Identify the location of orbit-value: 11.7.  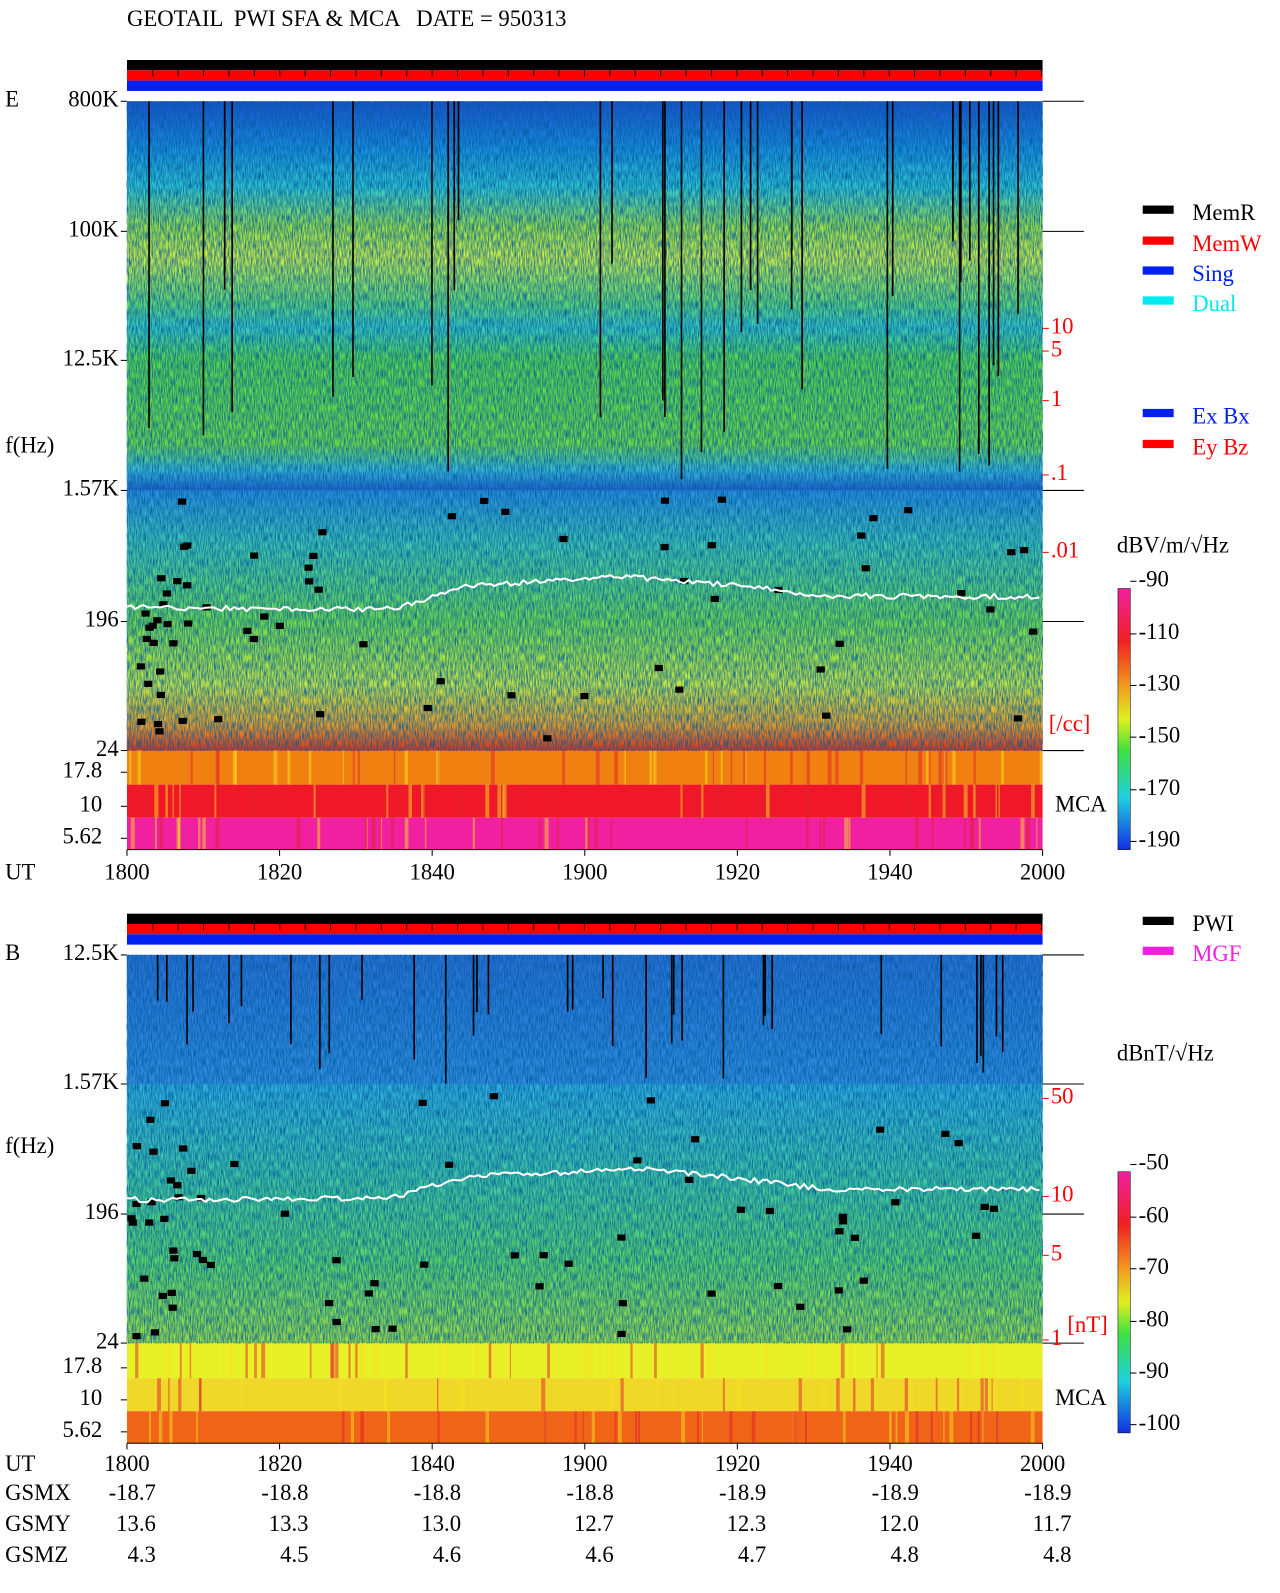
(1052, 1523).